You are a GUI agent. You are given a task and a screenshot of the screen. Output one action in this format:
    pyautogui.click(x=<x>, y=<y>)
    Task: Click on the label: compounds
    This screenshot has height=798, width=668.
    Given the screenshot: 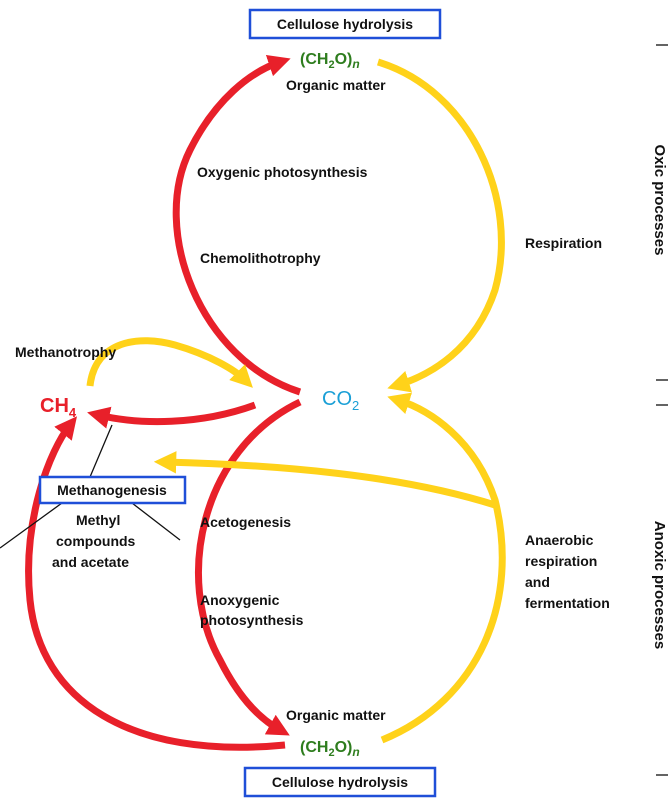 What is the action you would take?
    pyautogui.click(x=96, y=541)
    